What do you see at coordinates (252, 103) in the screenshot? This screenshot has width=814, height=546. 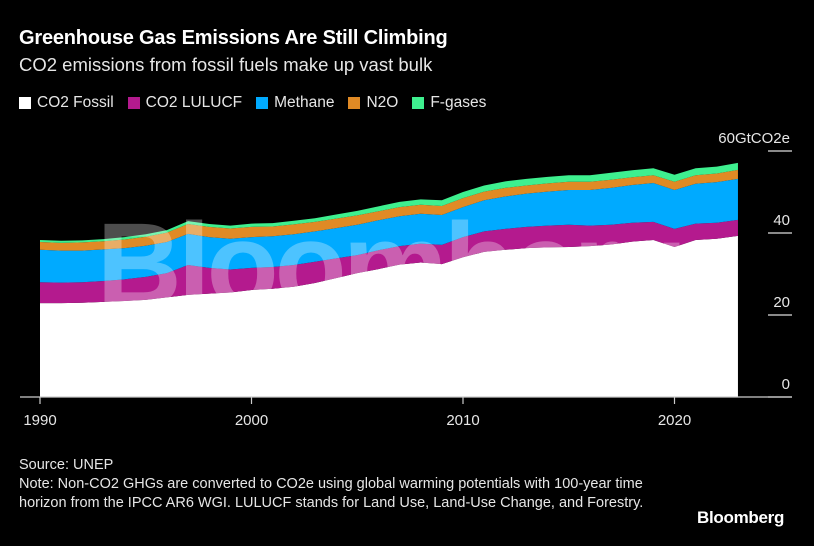 I see `legend: CO2 Fossil CO2 LULUCF Methane N2O F-gases` at bounding box center [252, 103].